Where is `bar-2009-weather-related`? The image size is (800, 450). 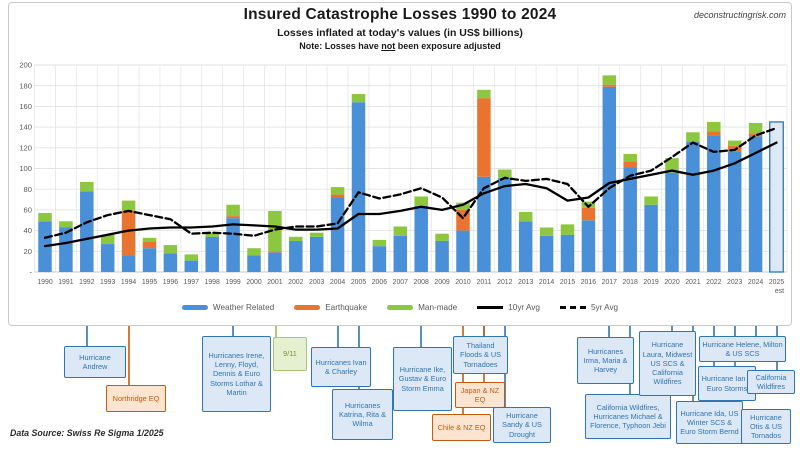
bar-2009-weather-related is located at coordinates (442, 256).